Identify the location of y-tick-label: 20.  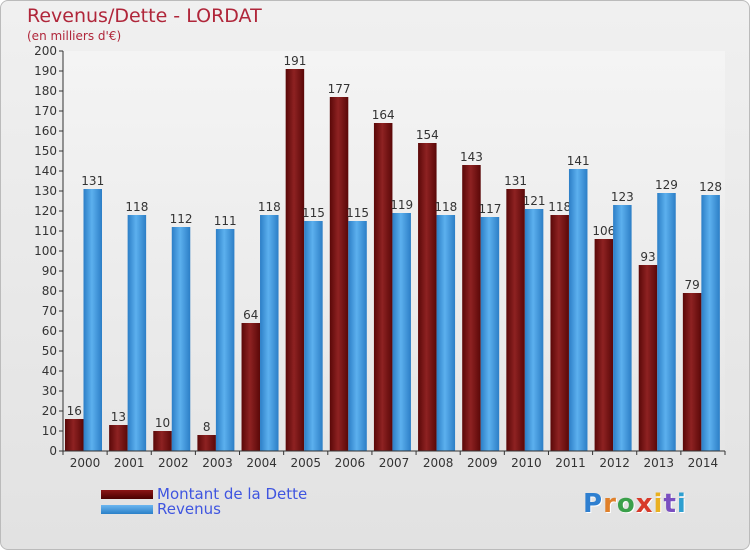
(49, 411).